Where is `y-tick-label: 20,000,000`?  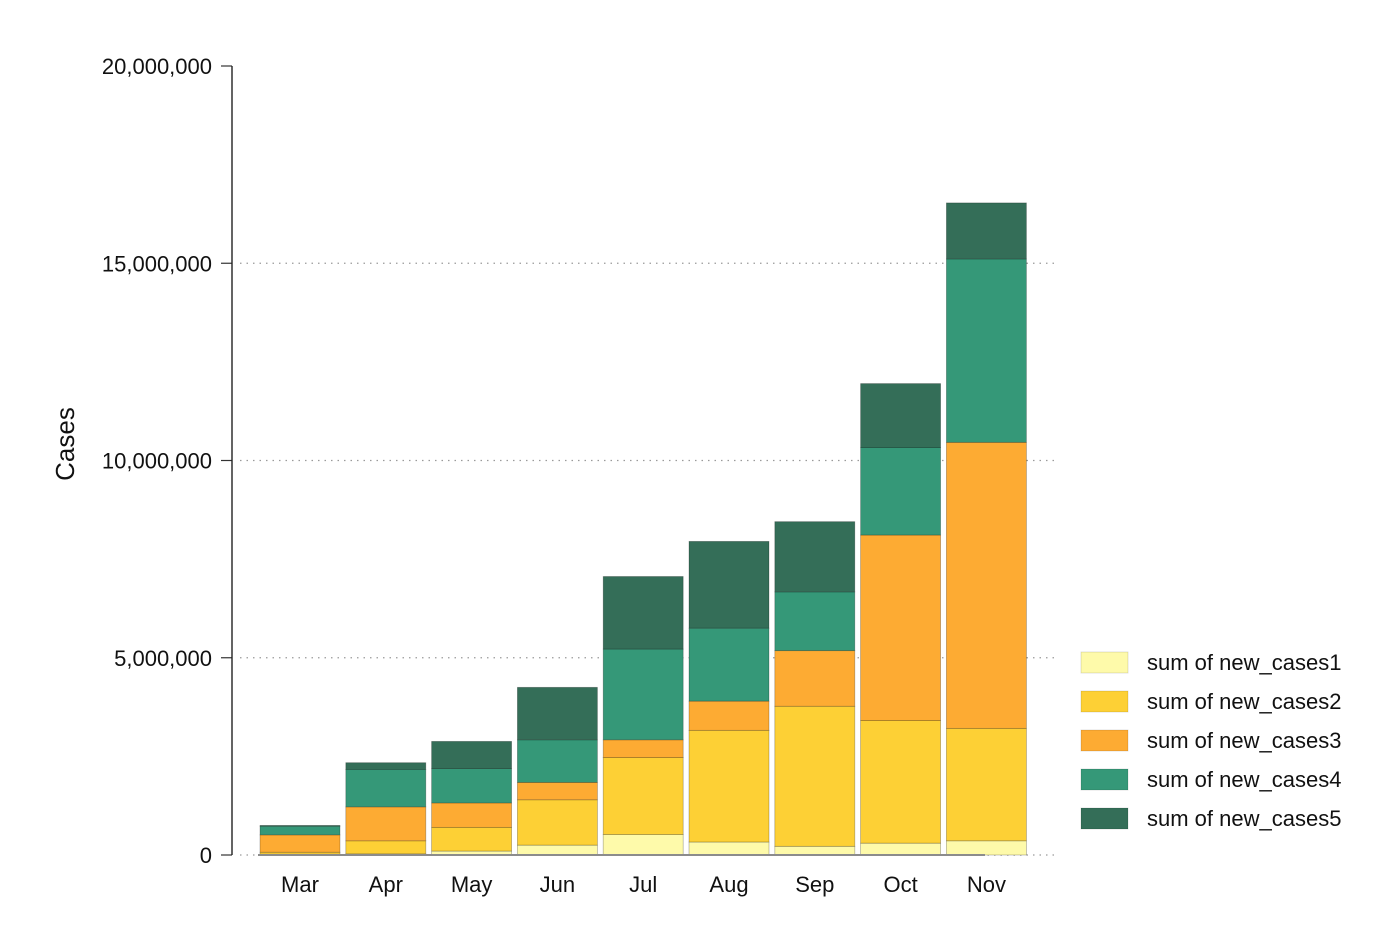
y-tick-label: 20,000,000 is located at coordinates (157, 66).